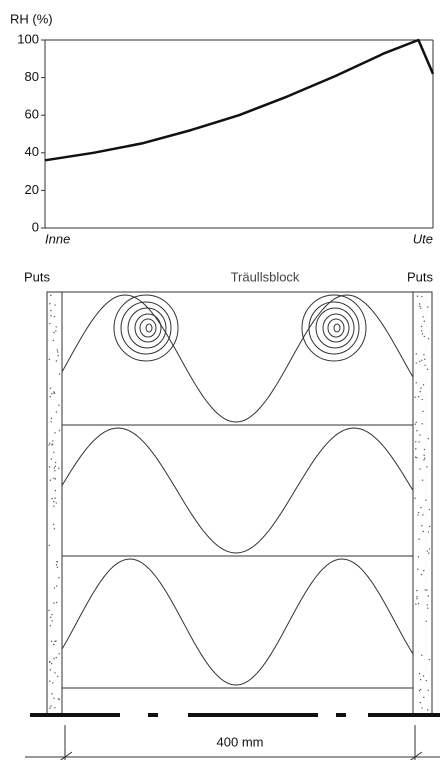 The image size is (442, 760). Describe the element at coordinates (28, 38) in the screenshot. I see `y-tick-label: 100` at that location.